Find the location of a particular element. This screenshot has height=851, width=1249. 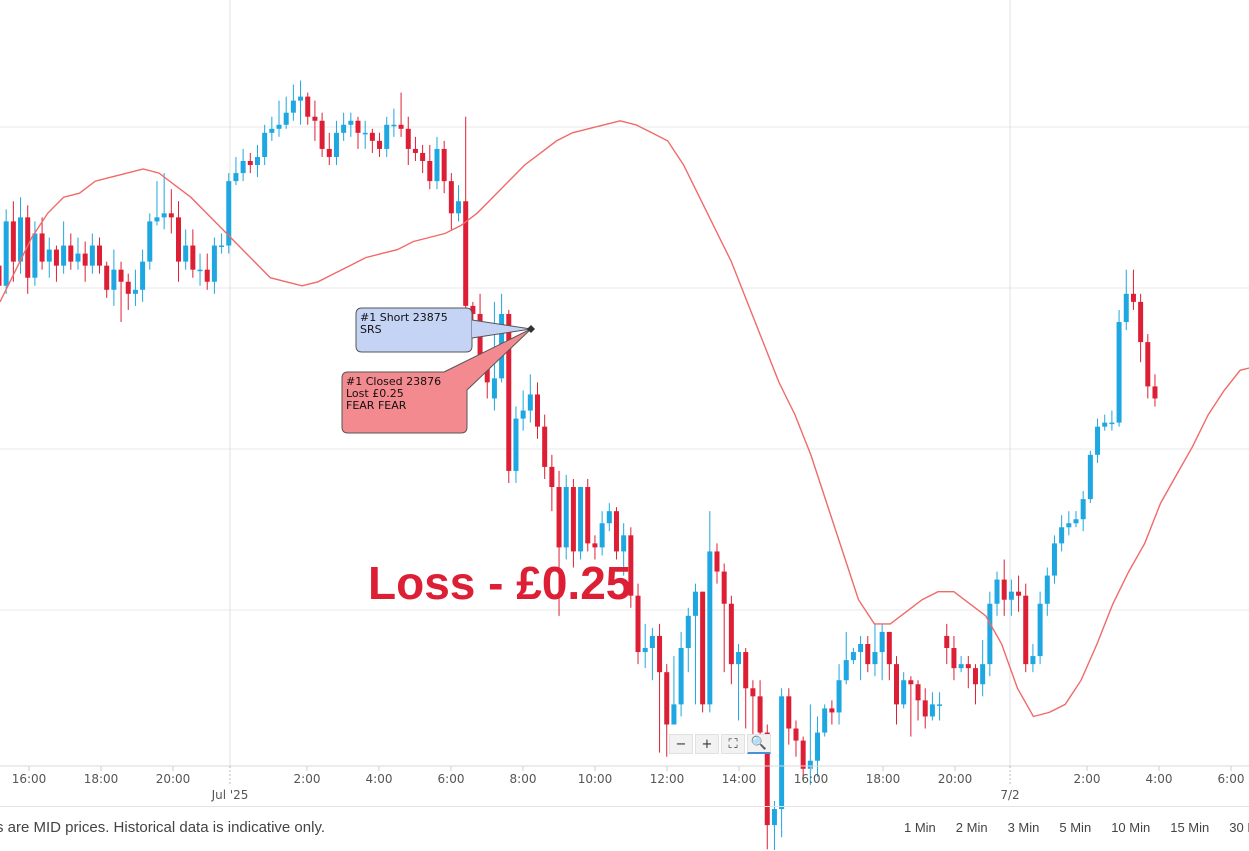

x-tick-label: 16:00 is located at coordinates (29, 779).